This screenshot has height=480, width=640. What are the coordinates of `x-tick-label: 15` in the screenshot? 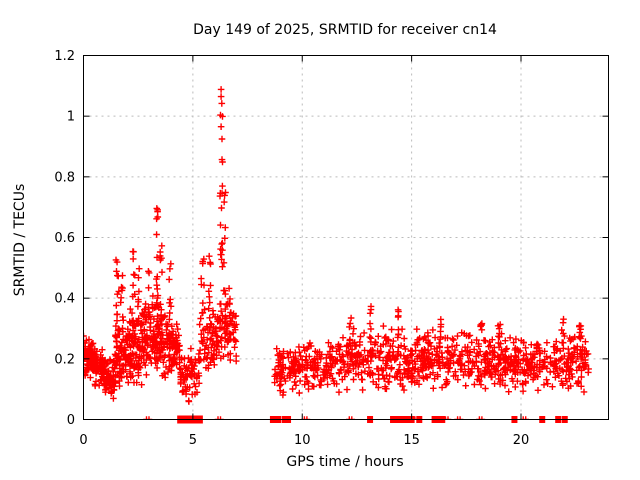 It's located at (411, 440).